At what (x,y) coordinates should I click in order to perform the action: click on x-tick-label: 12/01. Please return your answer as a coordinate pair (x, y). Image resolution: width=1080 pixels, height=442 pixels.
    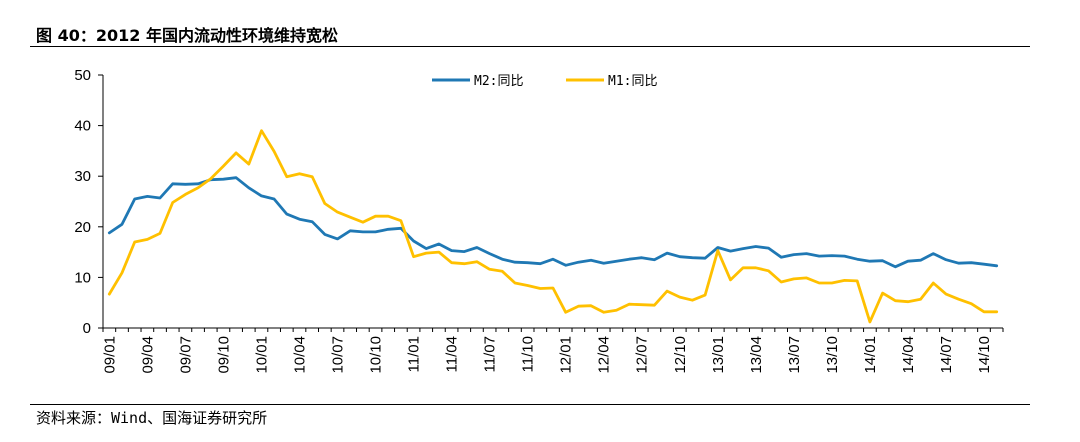
    Looking at the image, I should click on (566, 355).